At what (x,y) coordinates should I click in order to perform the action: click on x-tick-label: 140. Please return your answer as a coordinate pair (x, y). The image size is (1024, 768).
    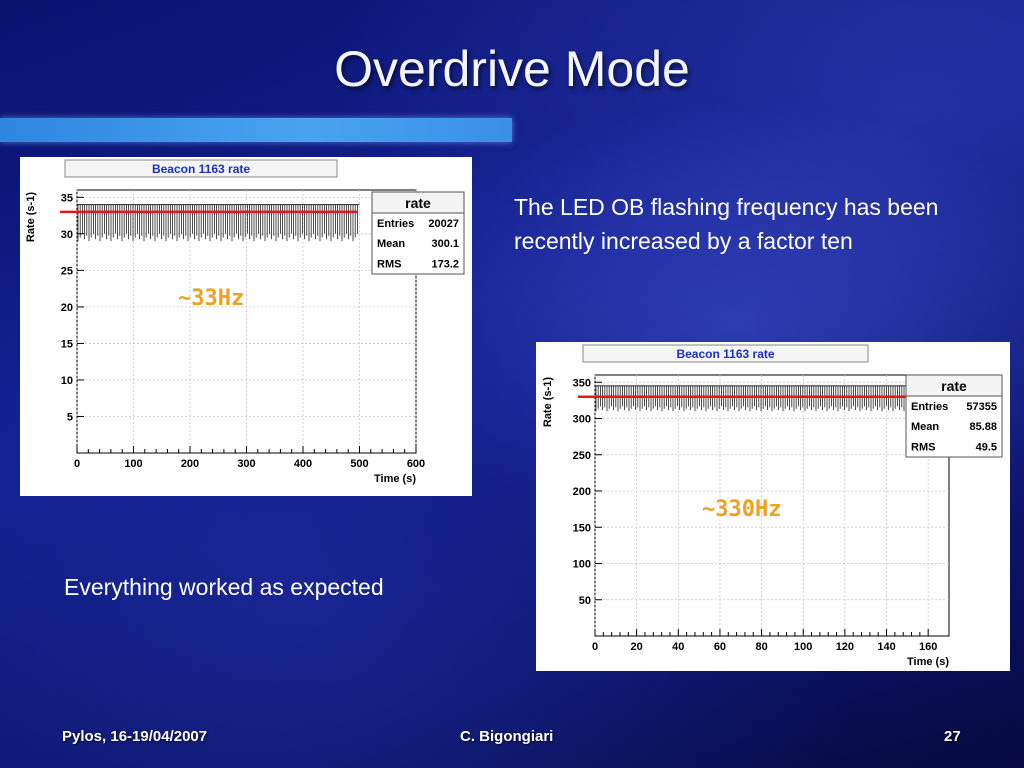
    Looking at the image, I should click on (886, 647).